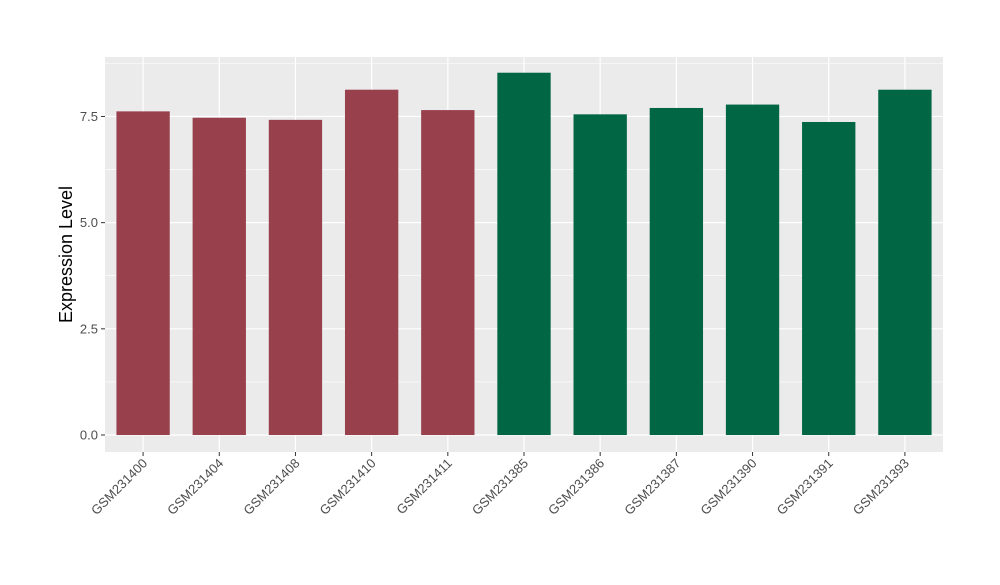 This screenshot has height=585, width=1000. I want to click on bar-GSM231408, so click(295, 277).